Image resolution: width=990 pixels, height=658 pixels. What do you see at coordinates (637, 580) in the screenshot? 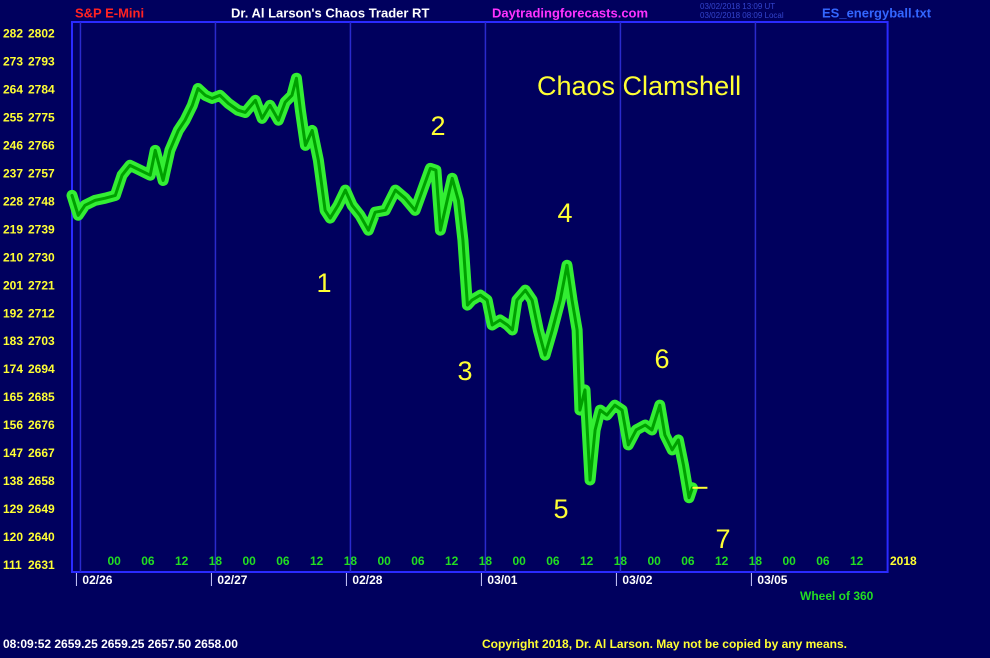
I see `date-label: 03/02` at bounding box center [637, 580].